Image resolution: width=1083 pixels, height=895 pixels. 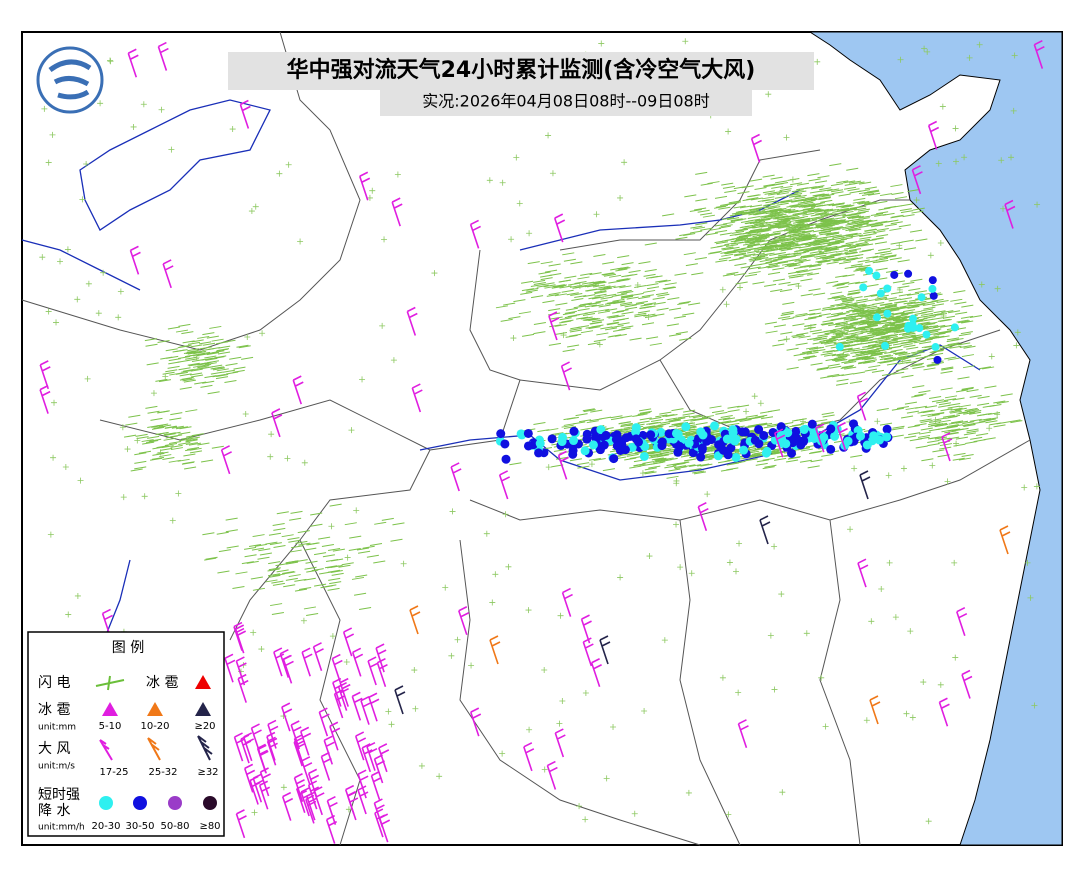 What do you see at coordinates (204, 726) in the screenshot?
I see `legend-class: ≥20` at bounding box center [204, 726].